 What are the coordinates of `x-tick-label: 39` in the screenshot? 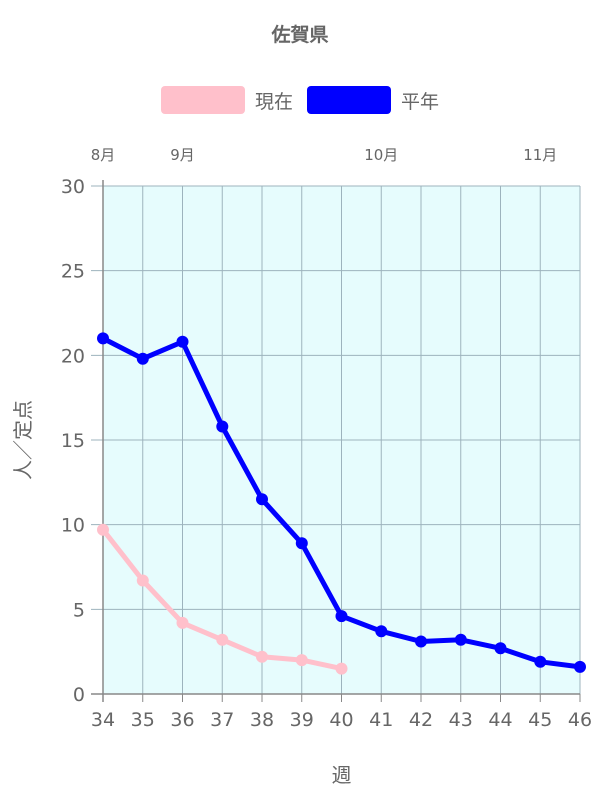 It's located at (302, 720).